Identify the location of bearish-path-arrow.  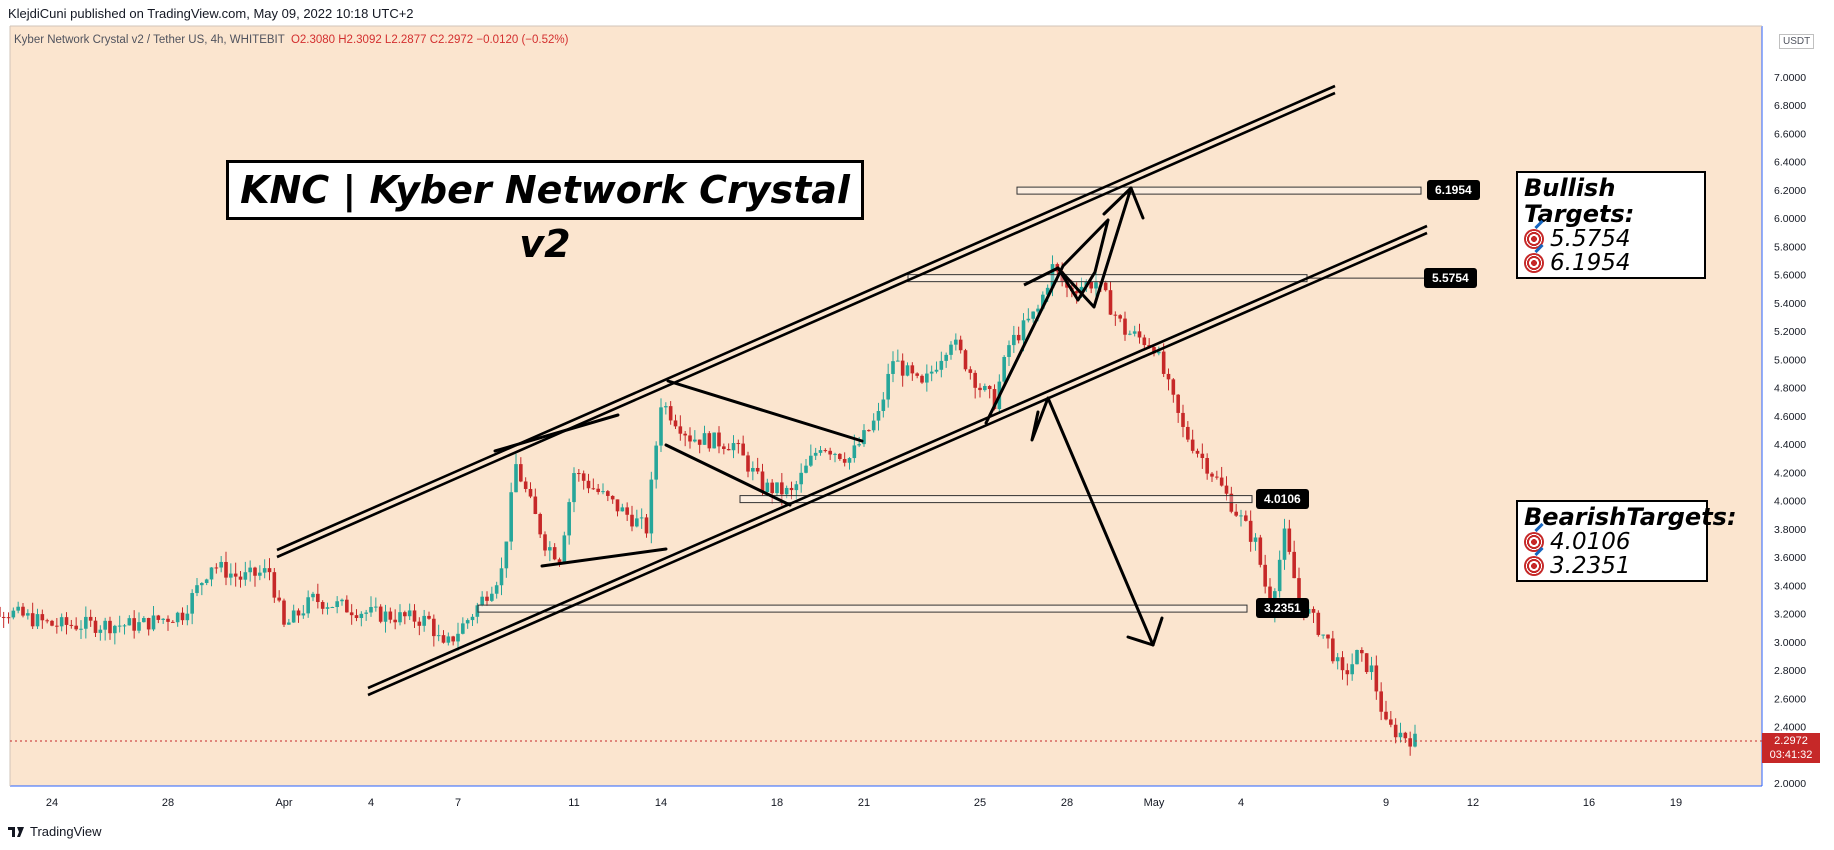
(1092, 521).